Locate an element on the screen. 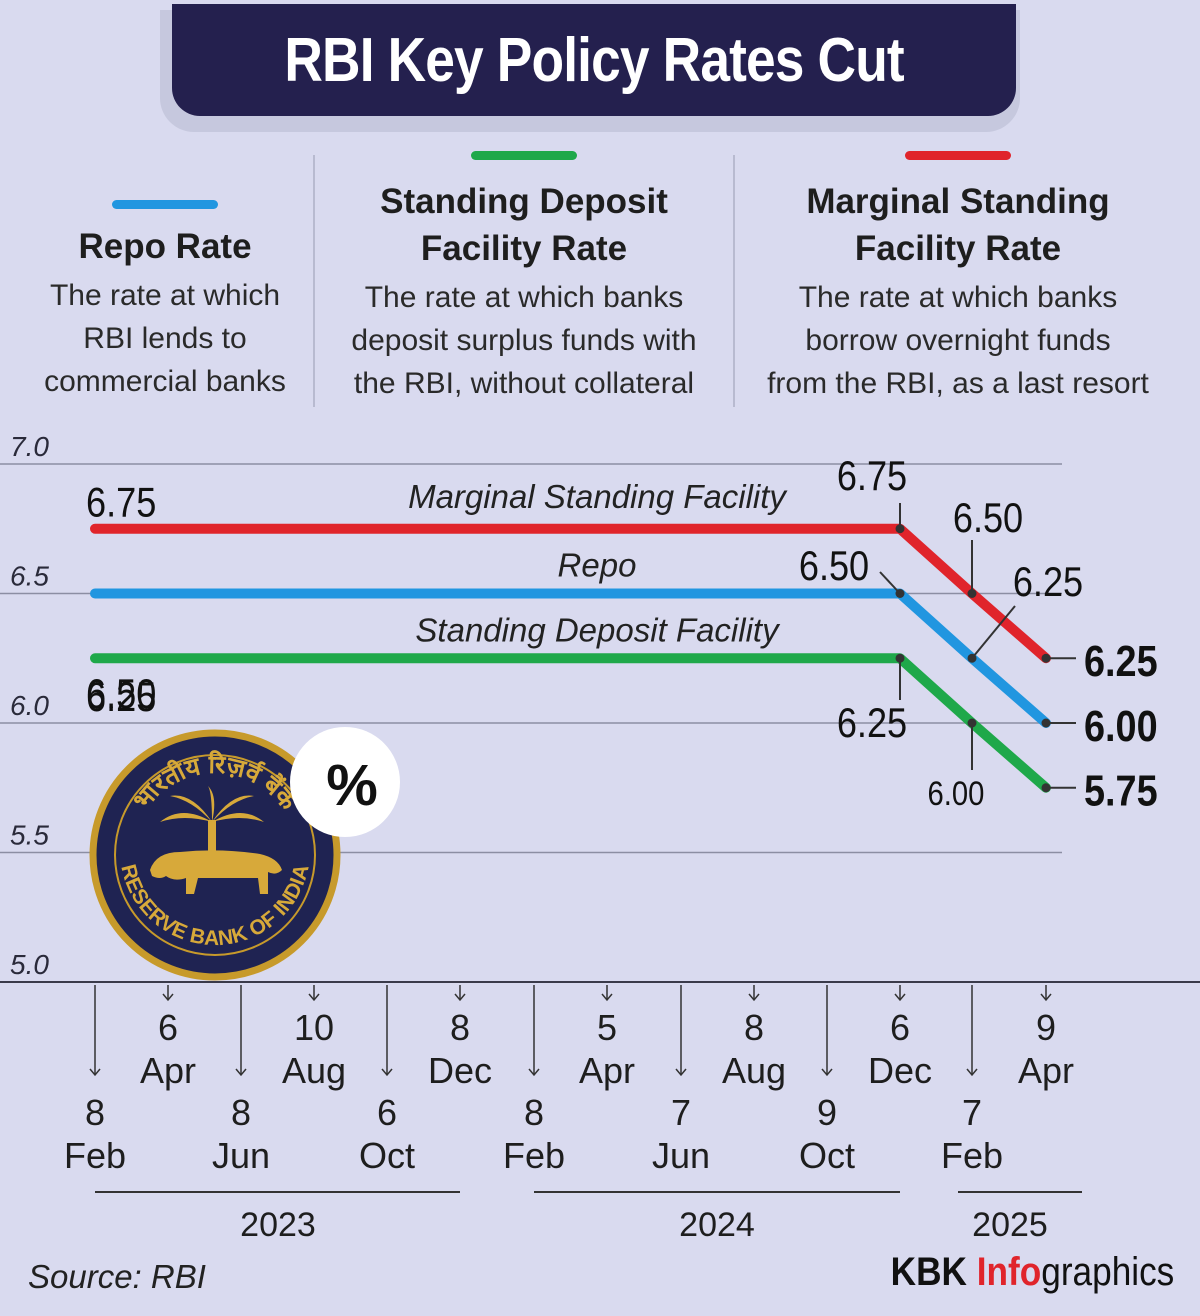 This screenshot has width=1200, height=1316. legend-sdf-heading-1: Standing Deposit is located at coordinates (524, 201).